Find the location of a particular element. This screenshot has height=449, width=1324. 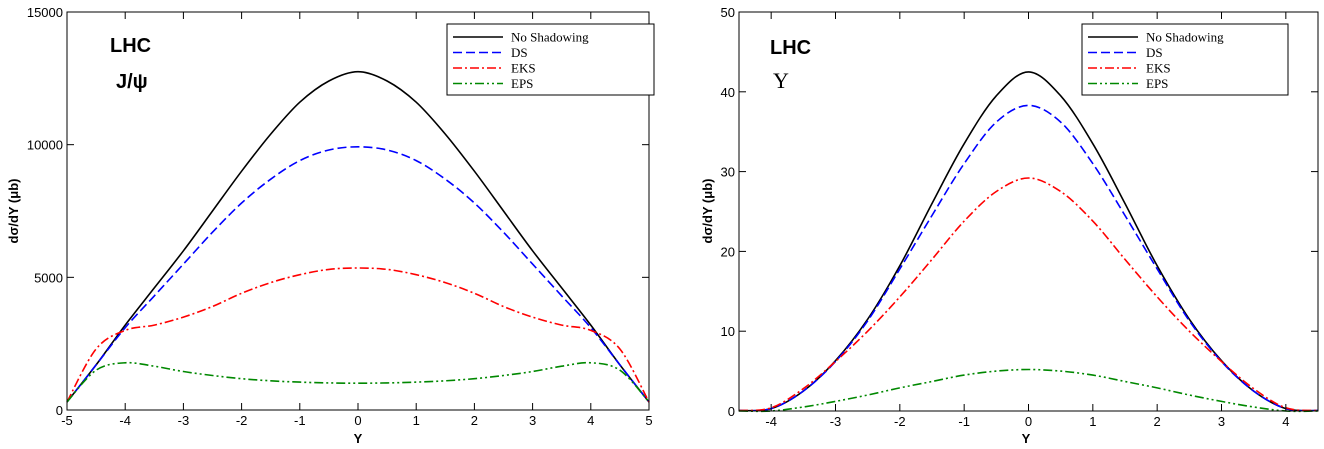

y-tick-label: 15000 is located at coordinates (45, 12).